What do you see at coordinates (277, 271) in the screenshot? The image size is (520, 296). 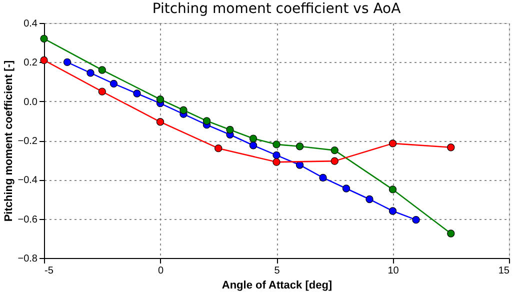 I see `x-tick-label: 5` at bounding box center [277, 271].